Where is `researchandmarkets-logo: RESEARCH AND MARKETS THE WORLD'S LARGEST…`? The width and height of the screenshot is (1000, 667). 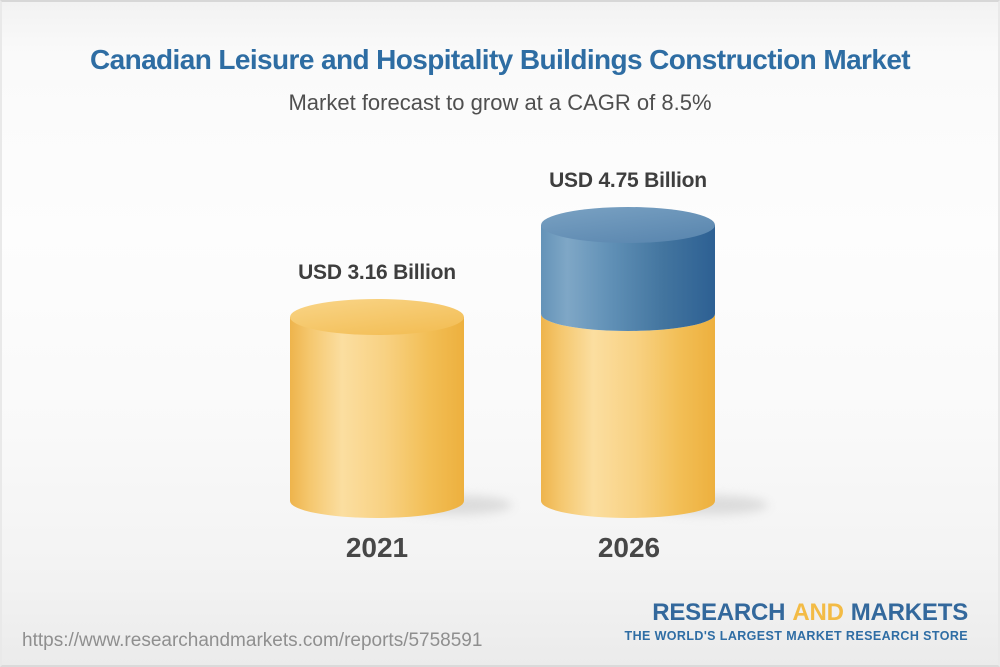
researchandmarkets-logo: RESEARCH AND MARKETS THE WORLD'S LARGEST… is located at coordinates (796, 621).